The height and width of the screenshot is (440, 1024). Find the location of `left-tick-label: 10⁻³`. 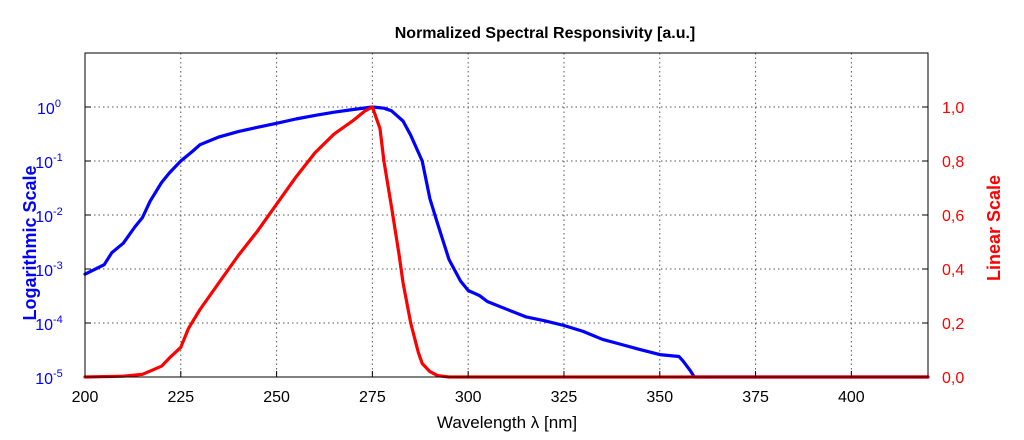

left-tick-label: 10⁻³ is located at coordinates (49, 270).